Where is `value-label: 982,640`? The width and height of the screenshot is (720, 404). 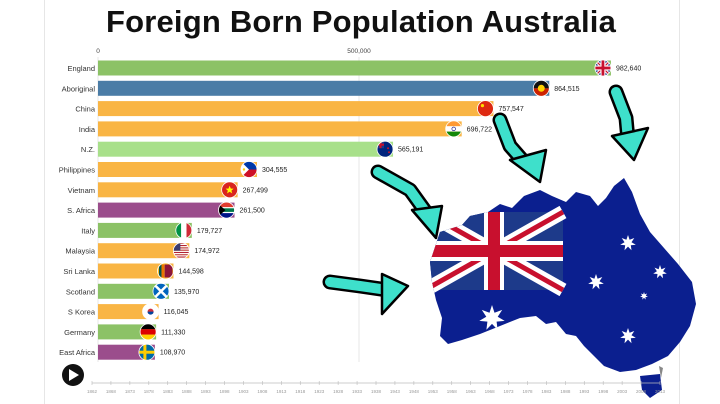 value-label: 982,640 is located at coordinates (628, 69).